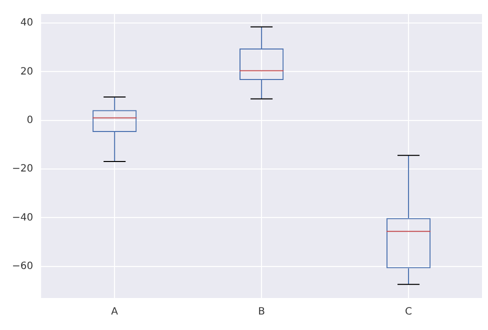  Describe the element at coordinates (114, 312) in the screenshot. I see `x-tick-label: A` at that location.